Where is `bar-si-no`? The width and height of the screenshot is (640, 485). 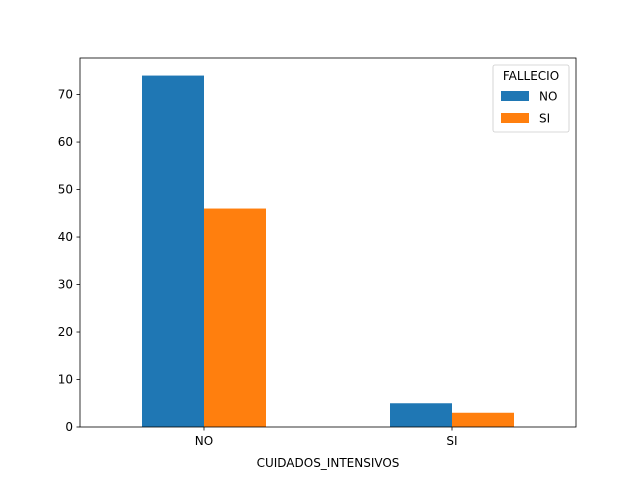 bar-si-no is located at coordinates (421, 415).